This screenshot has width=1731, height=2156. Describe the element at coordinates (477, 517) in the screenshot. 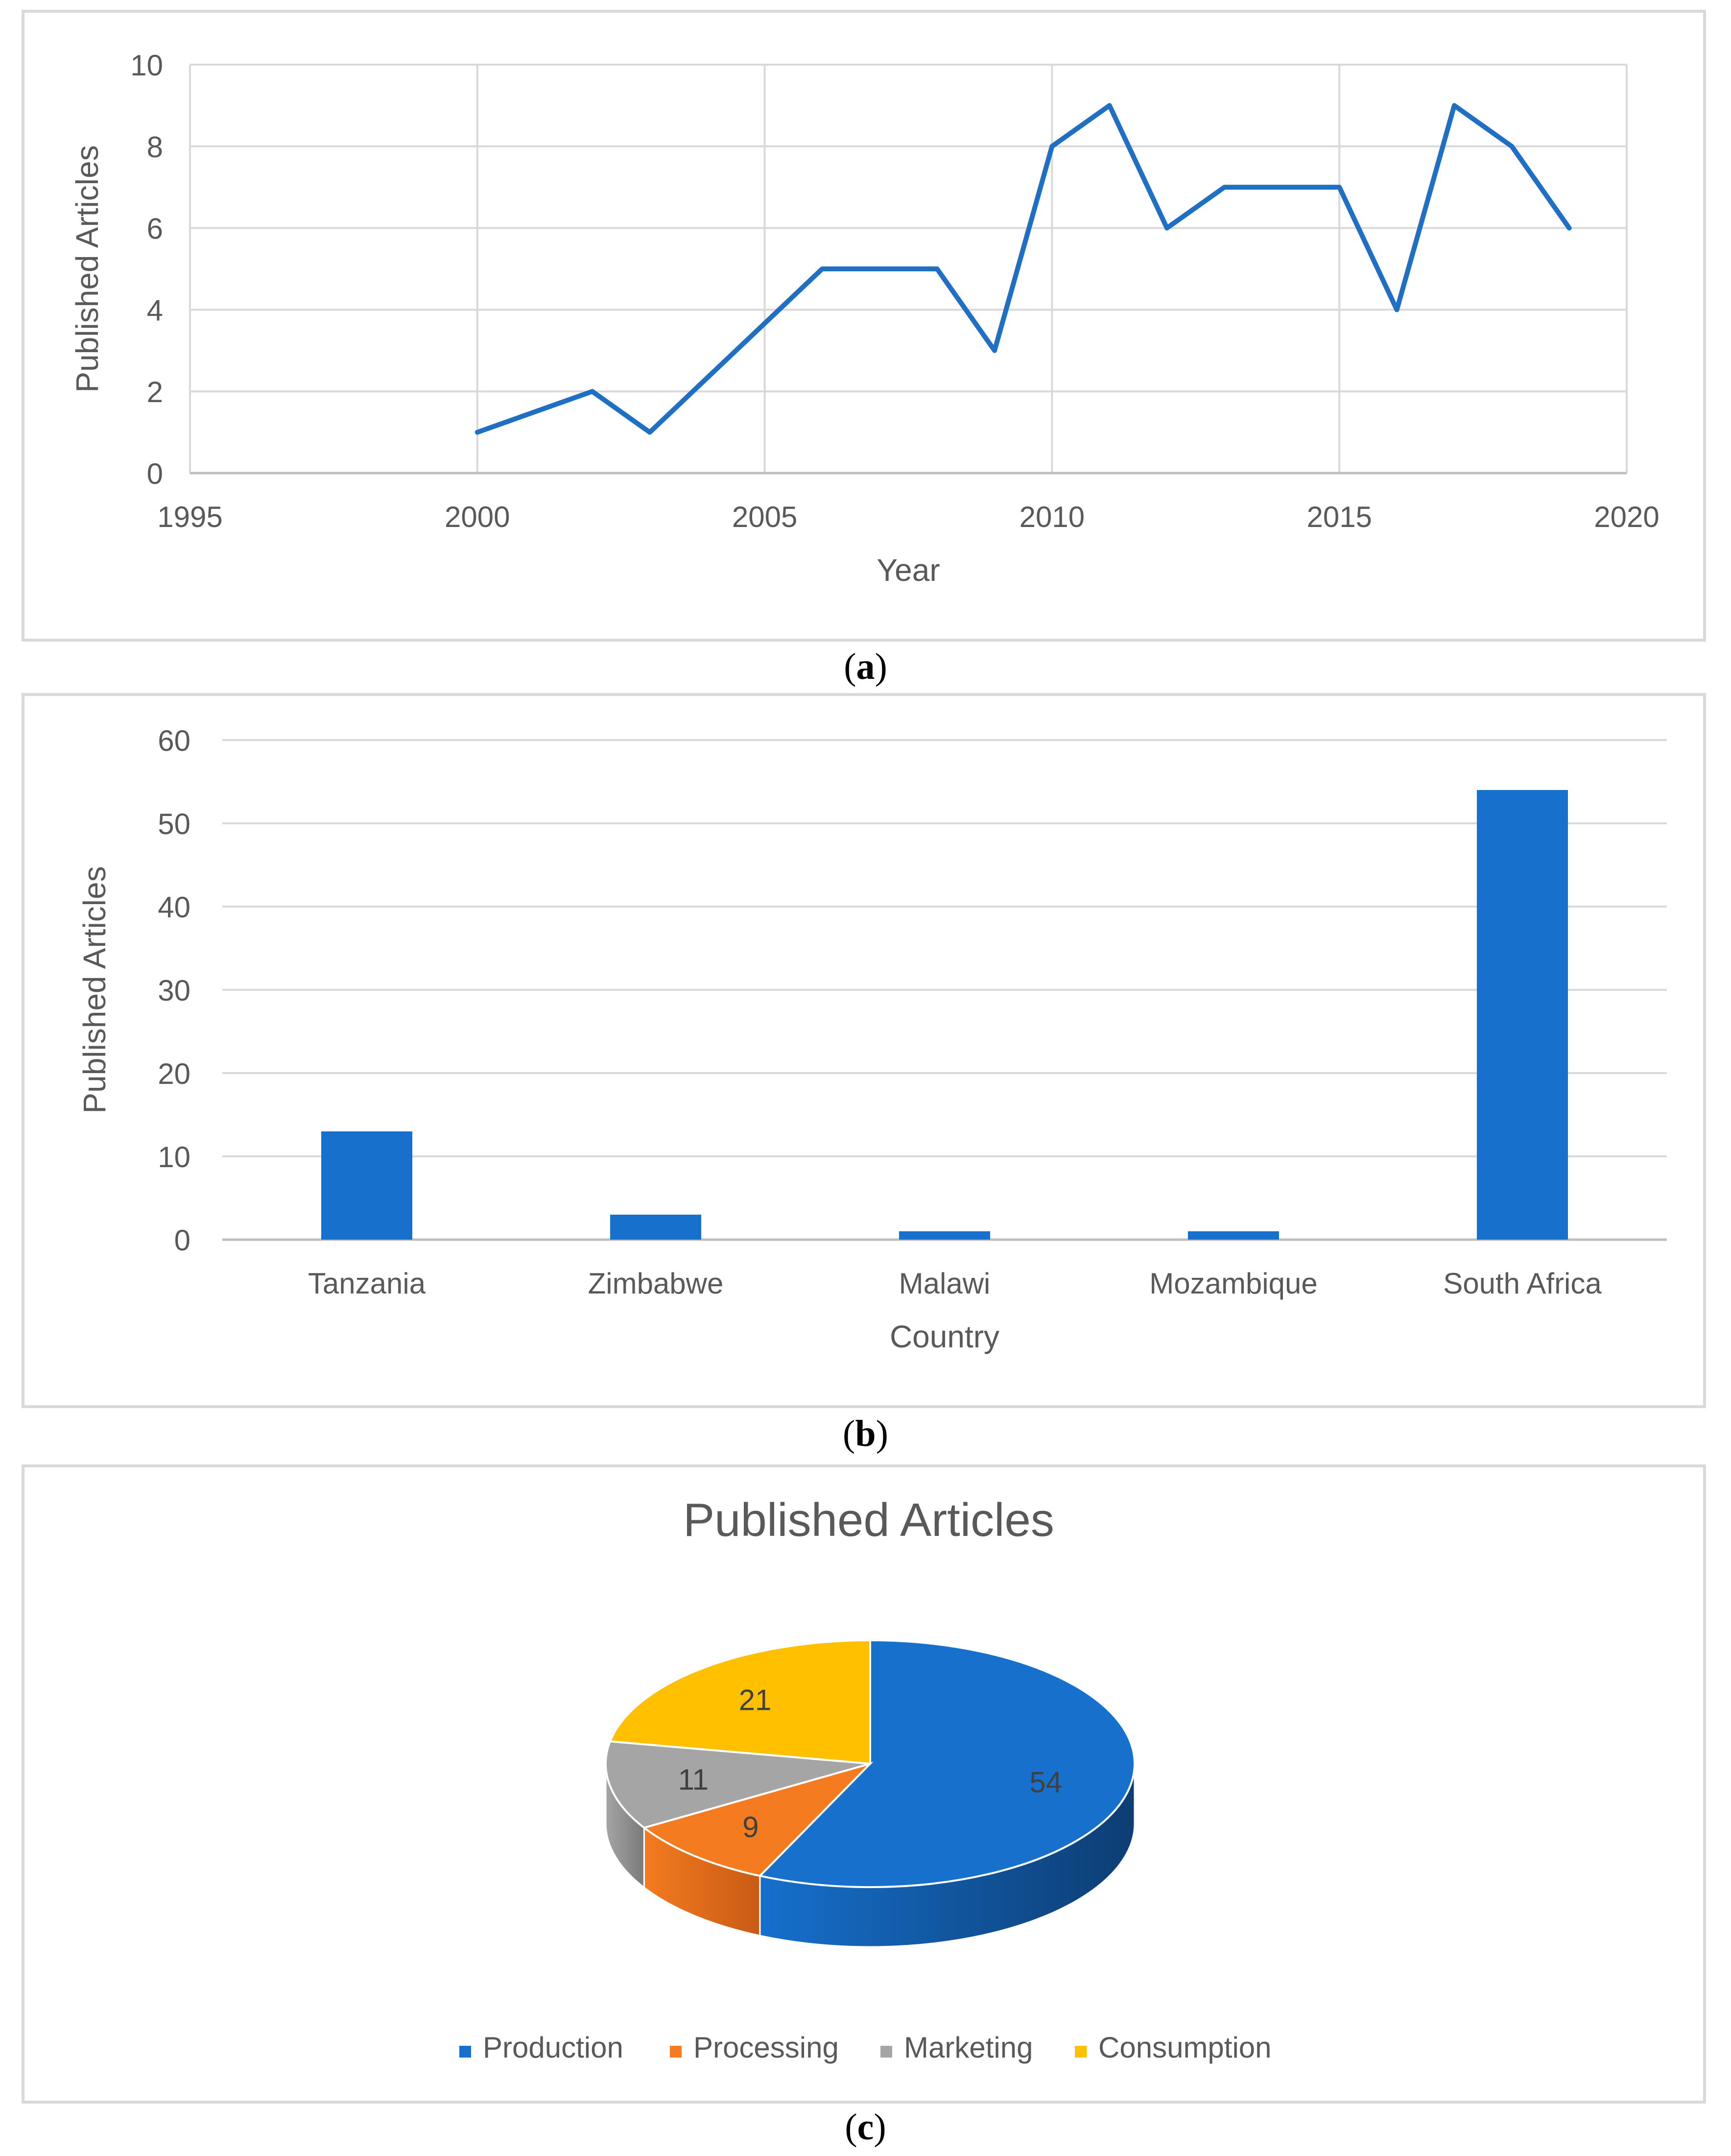

I see `x-tick-label: 2000` at that location.